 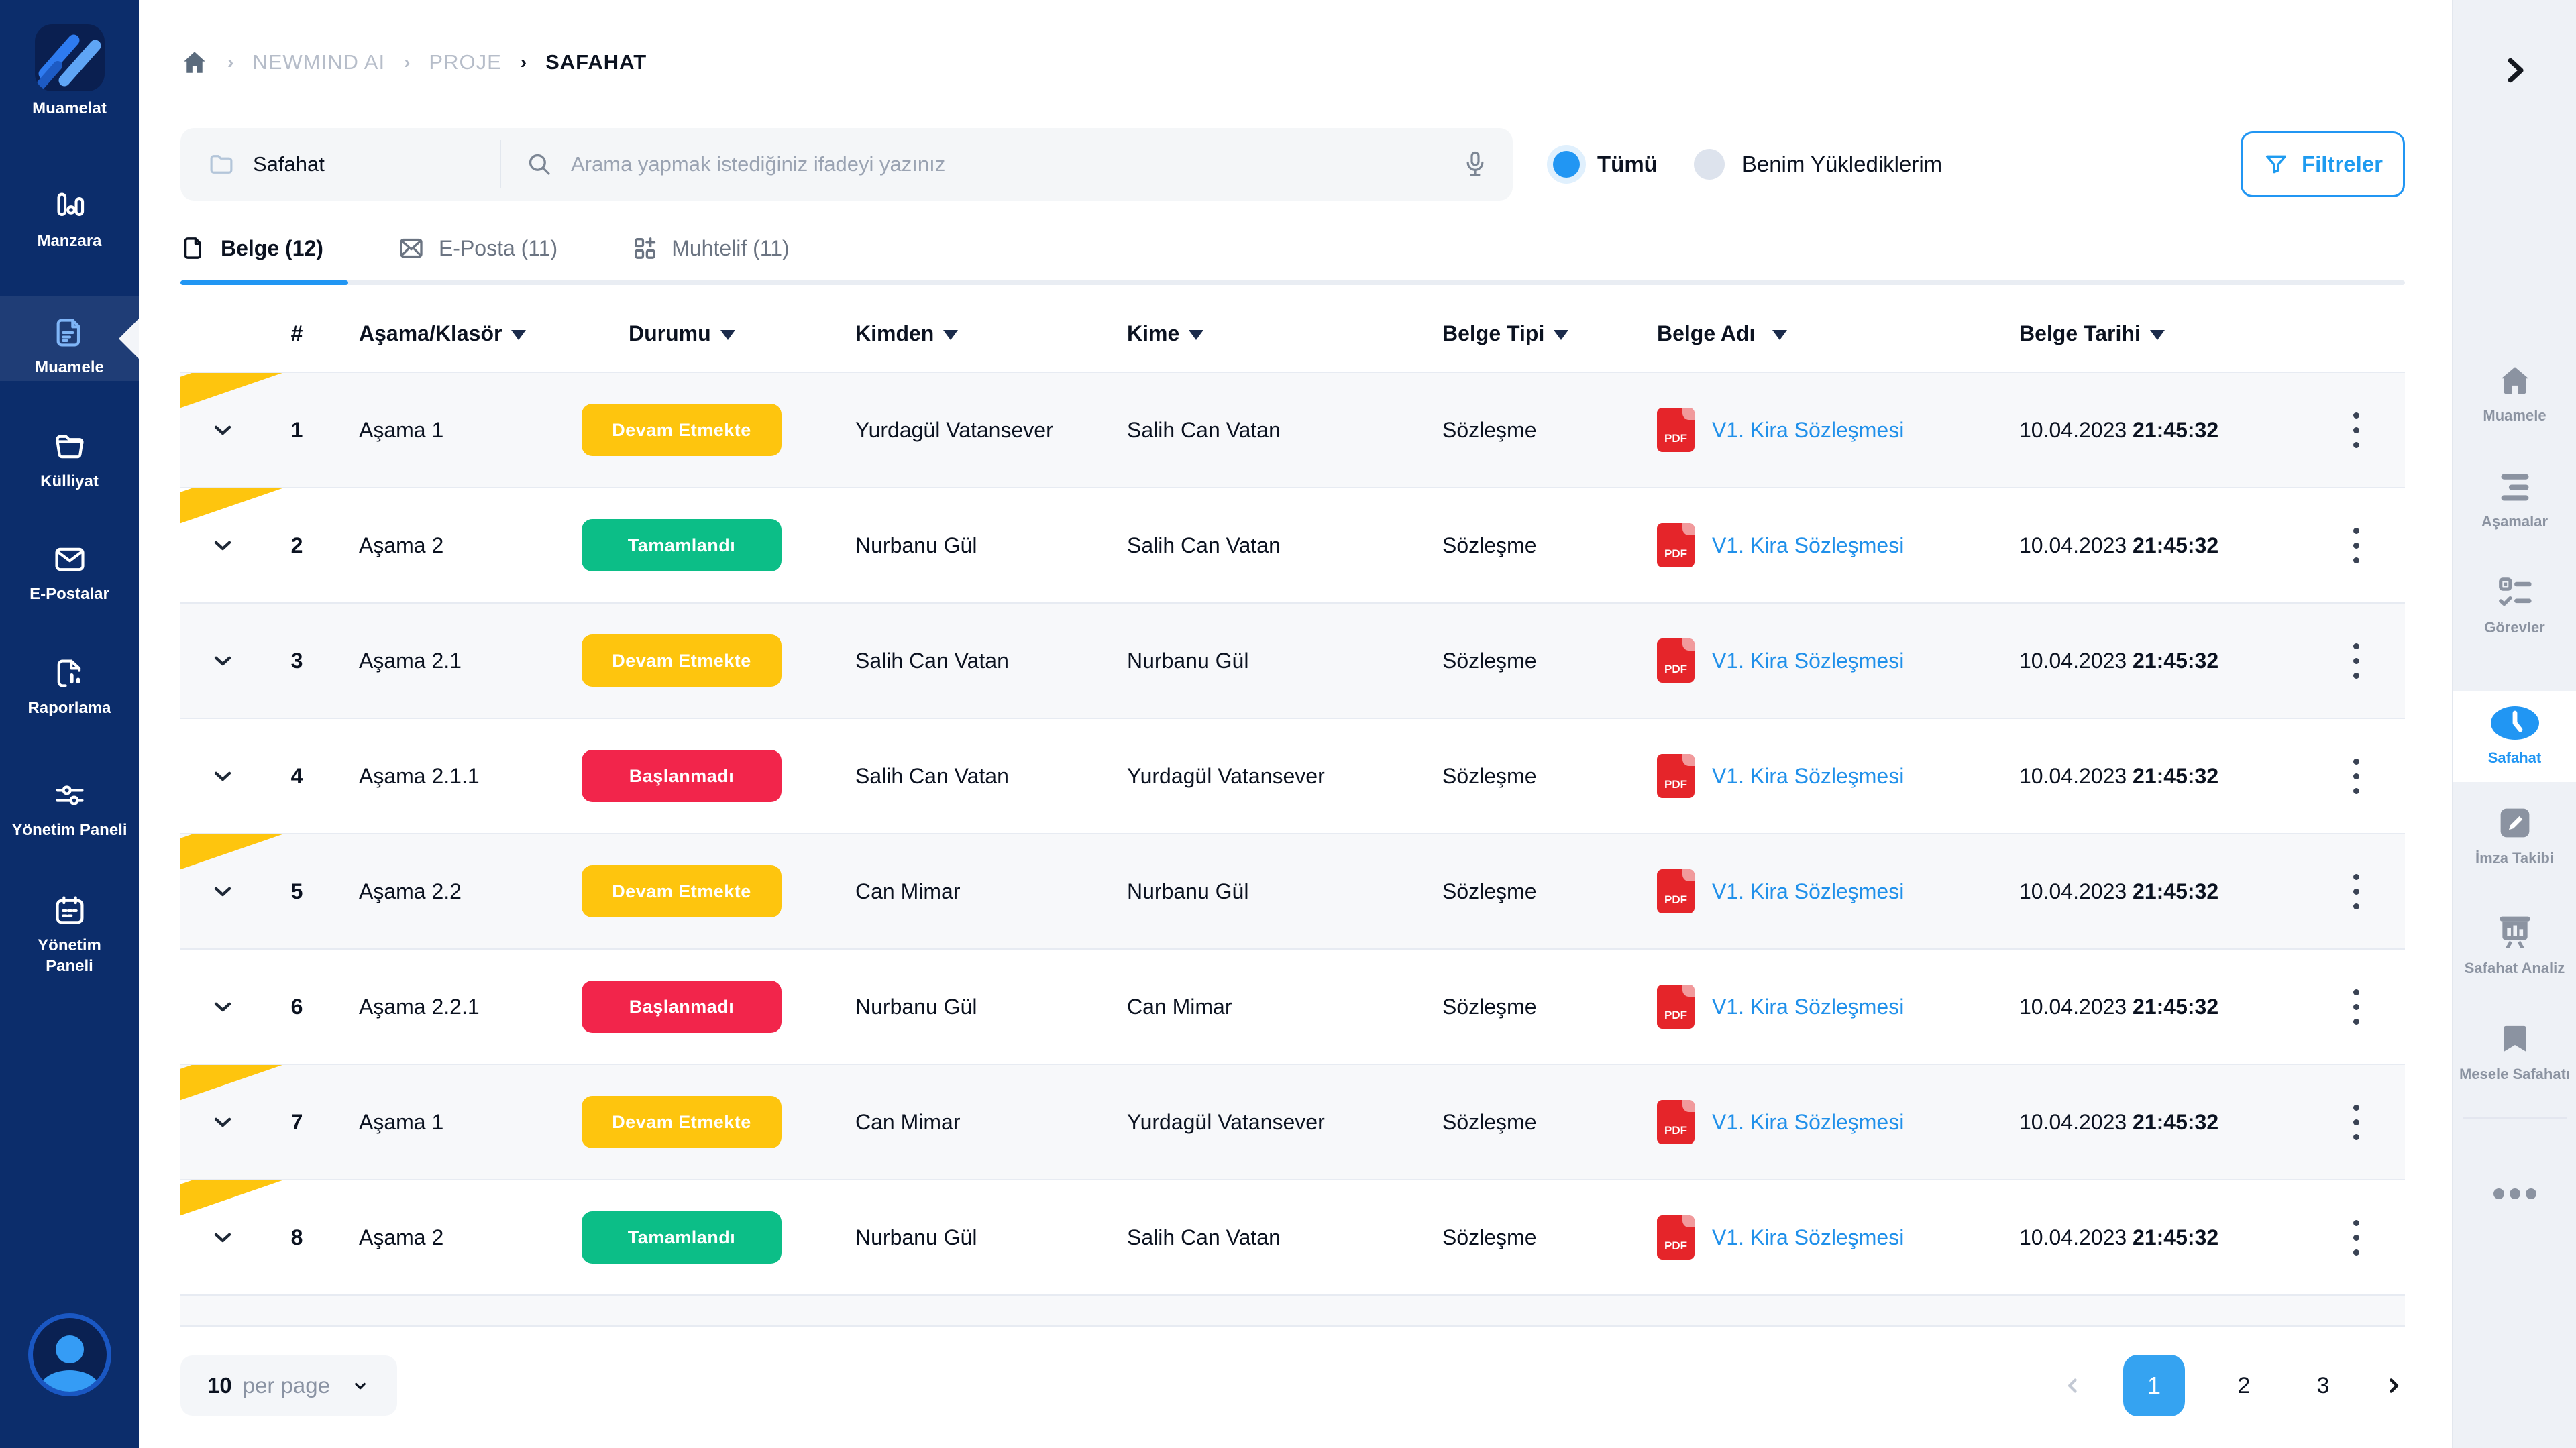 What do you see at coordinates (233, 393) in the screenshot?
I see `corner-ribbon` at bounding box center [233, 393].